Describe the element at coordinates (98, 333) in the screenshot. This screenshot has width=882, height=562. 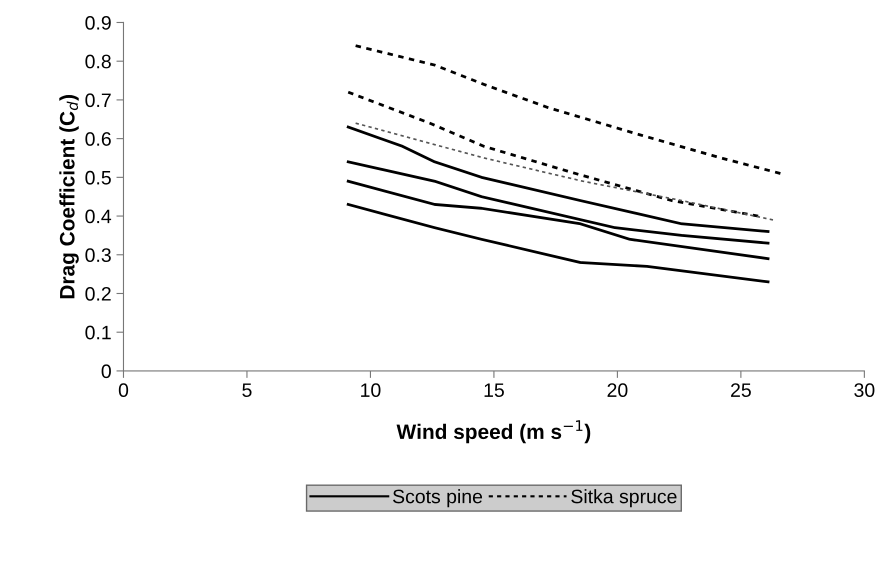
I see `y-tick-label: 0.1` at that location.